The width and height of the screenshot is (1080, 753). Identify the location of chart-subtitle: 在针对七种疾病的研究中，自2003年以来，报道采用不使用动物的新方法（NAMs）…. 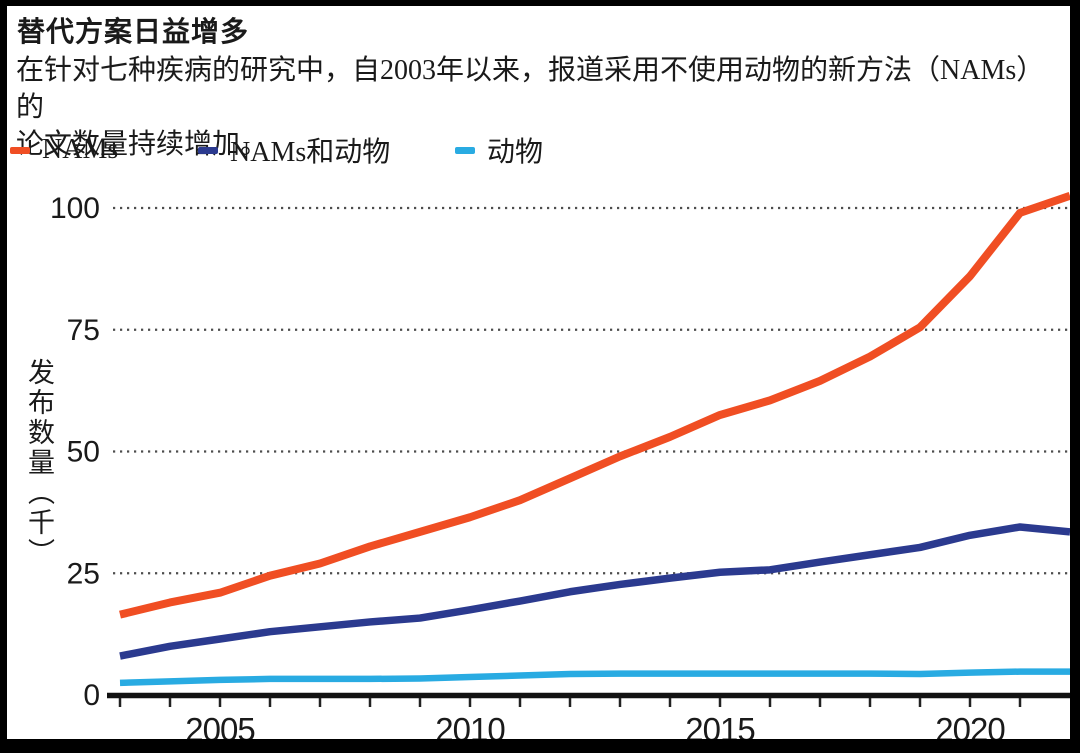
(540, 107).